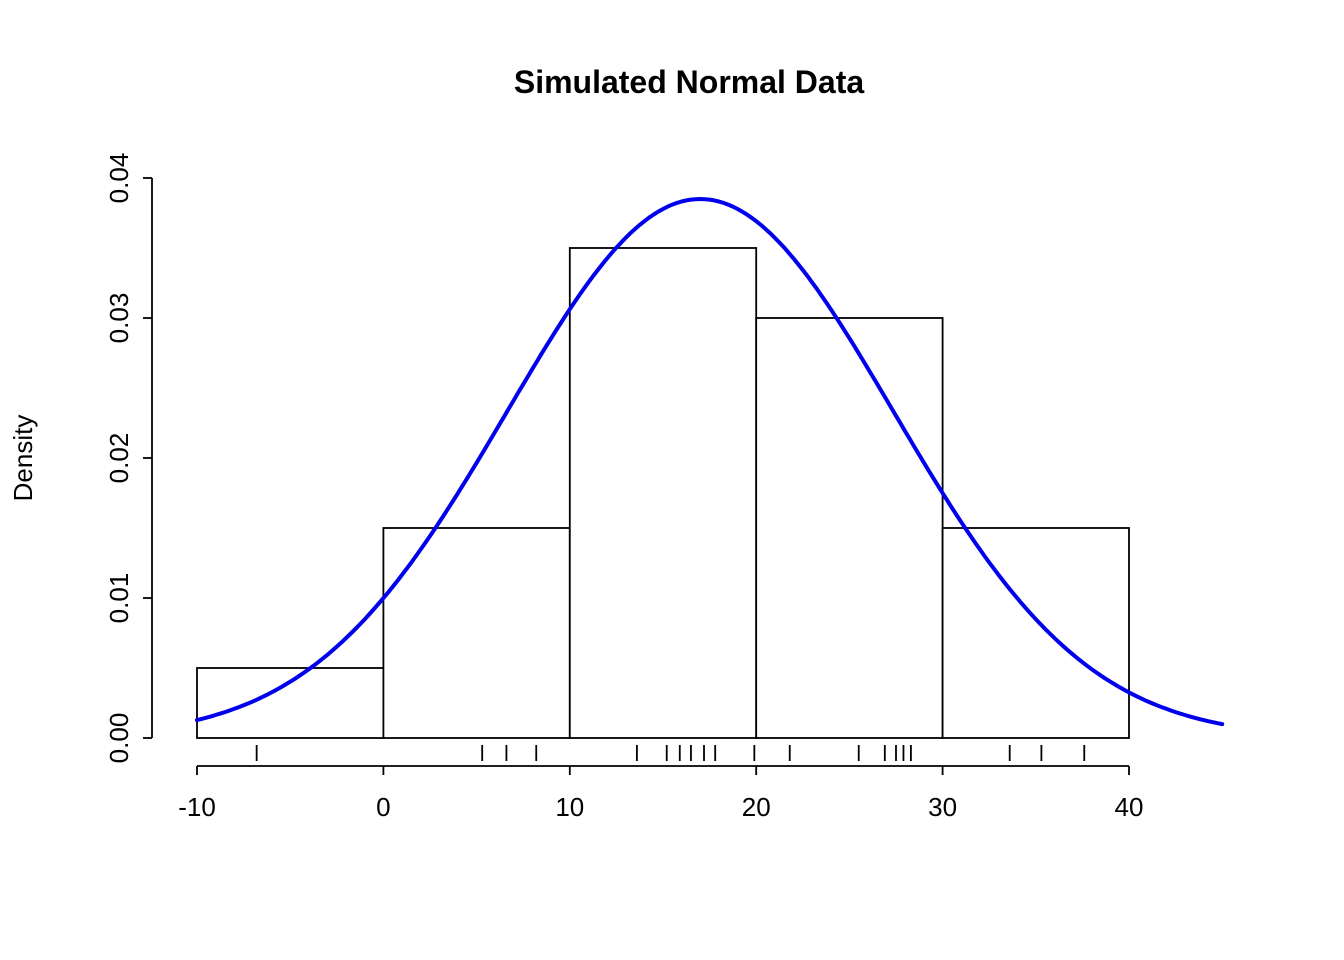 This screenshot has height=960, width=1344. I want to click on chart-title: Simulated Normal Data, so click(689, 82).